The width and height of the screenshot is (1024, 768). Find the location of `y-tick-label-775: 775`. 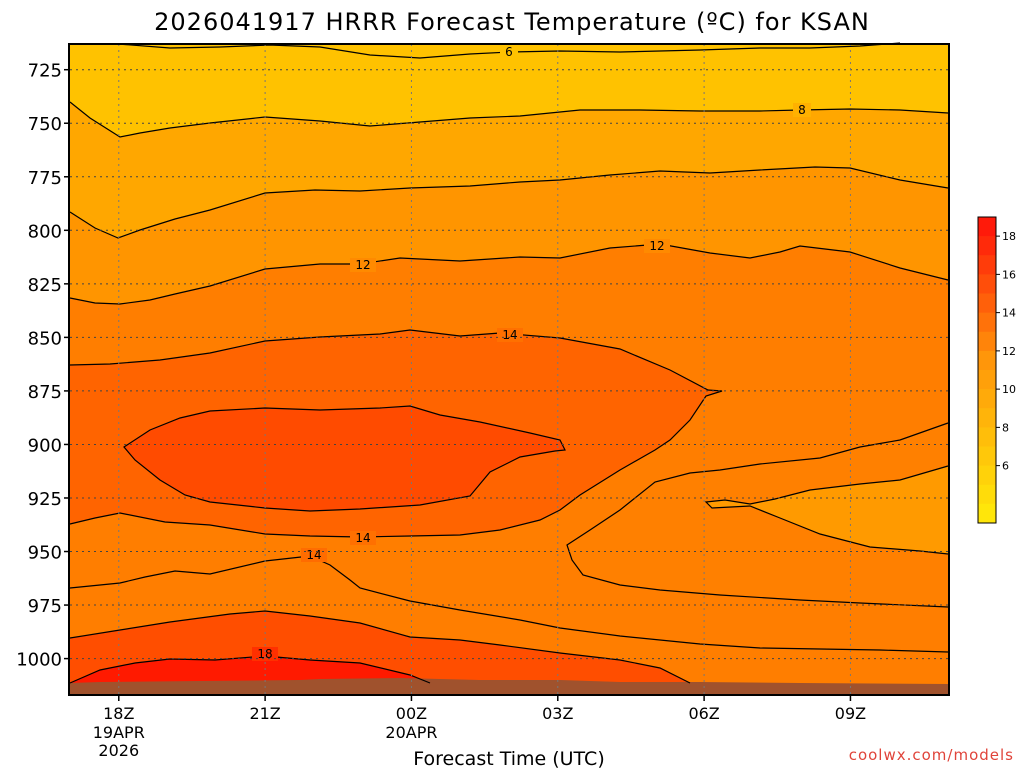

y-tick-label-775: 775 is located at coordinates (45, 178).